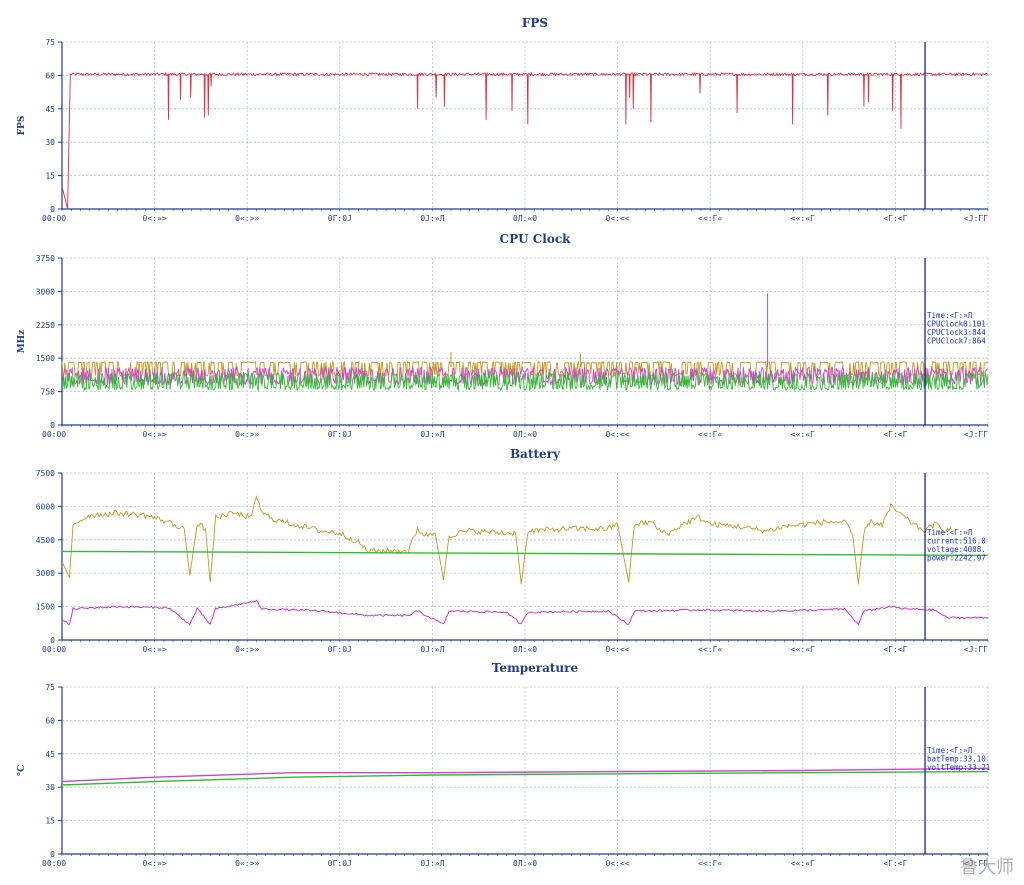 The height and width of the screenshot is (885, 1024). Describe the element at coordinates (958, 767) in the screenshot. I see `tooltip-line: voltTemp:33.21` at that location.